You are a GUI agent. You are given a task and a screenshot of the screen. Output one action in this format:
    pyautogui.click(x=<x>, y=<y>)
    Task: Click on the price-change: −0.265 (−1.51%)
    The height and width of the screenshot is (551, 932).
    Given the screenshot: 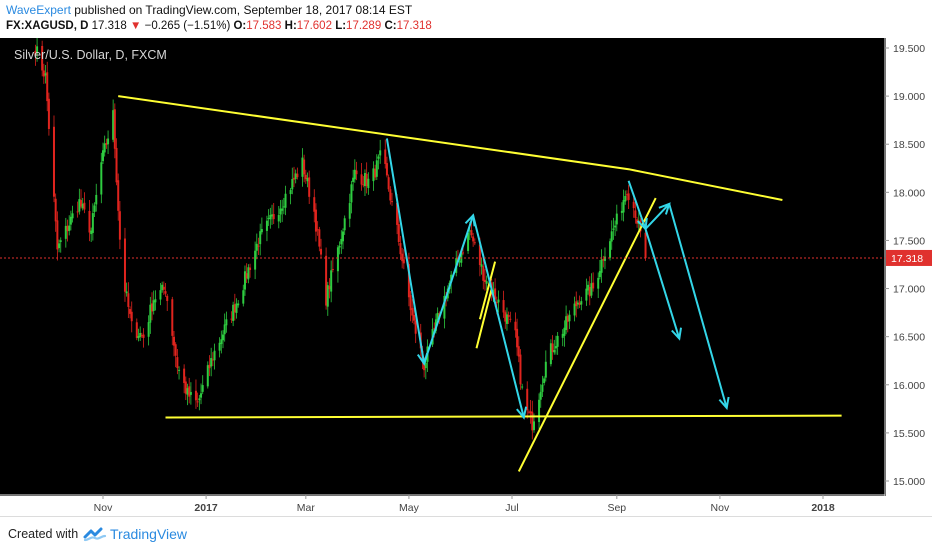 What is the action you would take?
    pyautogui.click(x=187, y=26)
    